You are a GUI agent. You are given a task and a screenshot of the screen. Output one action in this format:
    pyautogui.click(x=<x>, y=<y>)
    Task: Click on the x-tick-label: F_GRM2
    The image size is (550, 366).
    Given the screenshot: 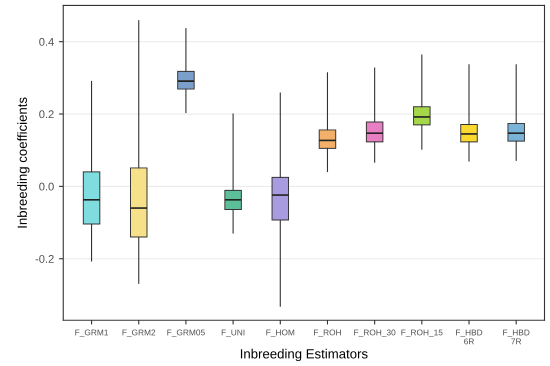 What is the action you would take?
    pyautogui.click(x=139, y=333)
    